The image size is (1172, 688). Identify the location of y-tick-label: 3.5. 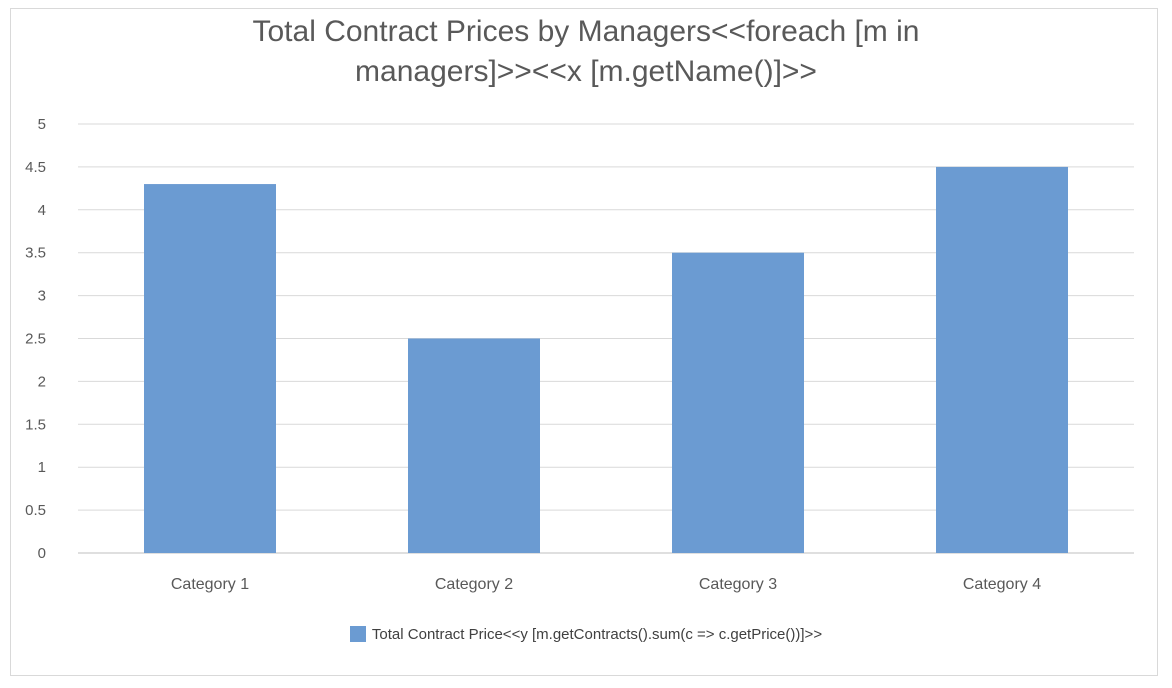
(35, 253).